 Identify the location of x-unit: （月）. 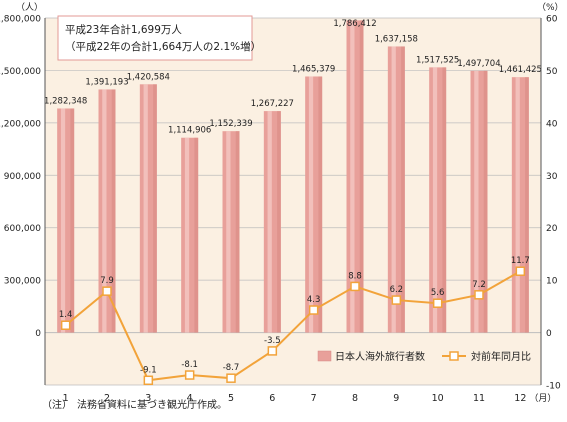
(542, 398).